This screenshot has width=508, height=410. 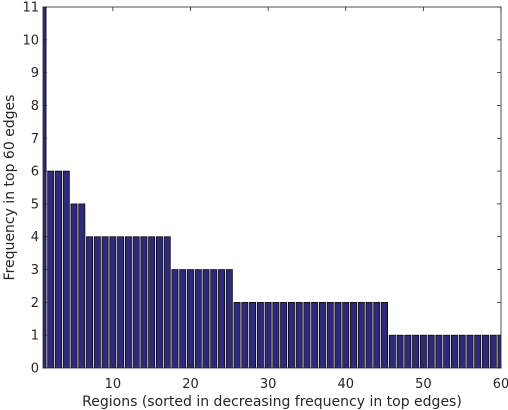 What do you see at coordinates (35, 172) in the screenshot?
I see `y-tick-label: 6` at bounding box center [35, 172].